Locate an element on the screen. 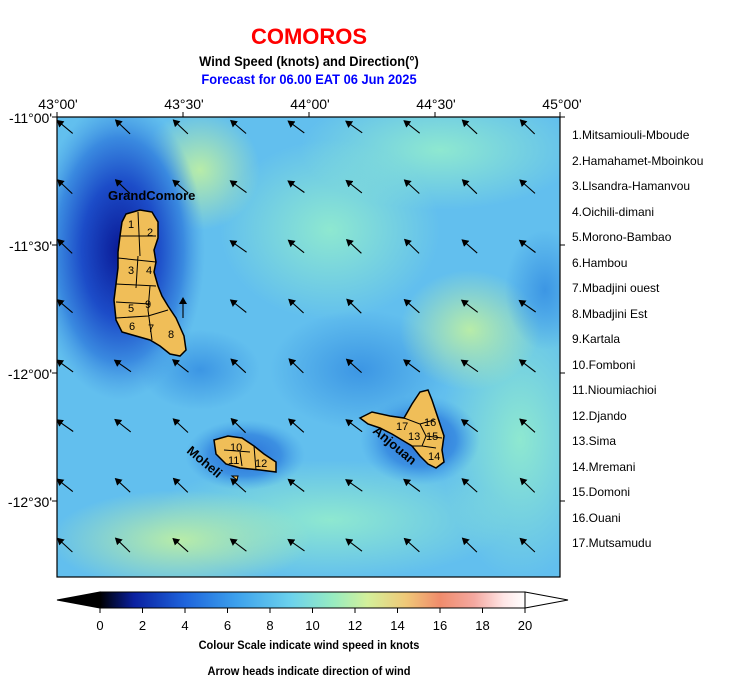 This screenshot has width=750, height=700. legend-item: 15.Domoni is located at coordinates (601, 492).